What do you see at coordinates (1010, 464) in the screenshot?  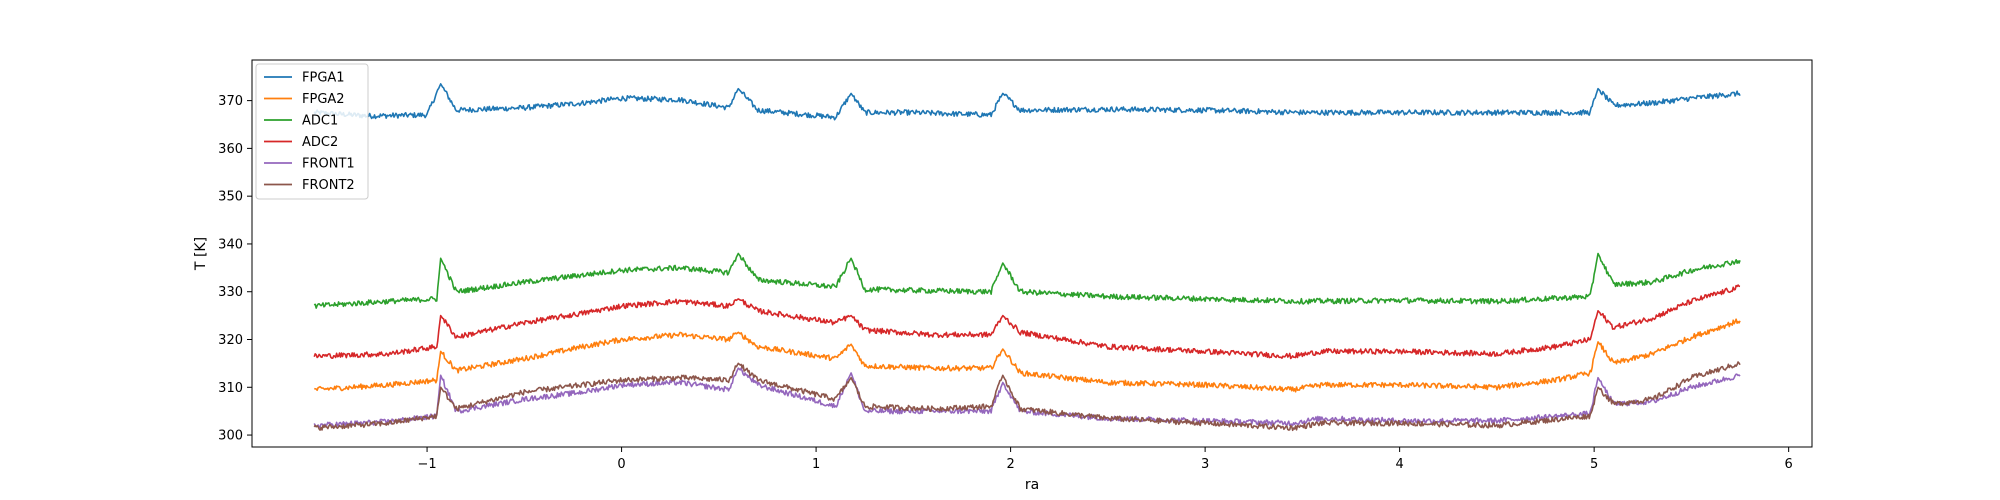 I see `x-tick-label: 2` at bounding box center [1010, 464].